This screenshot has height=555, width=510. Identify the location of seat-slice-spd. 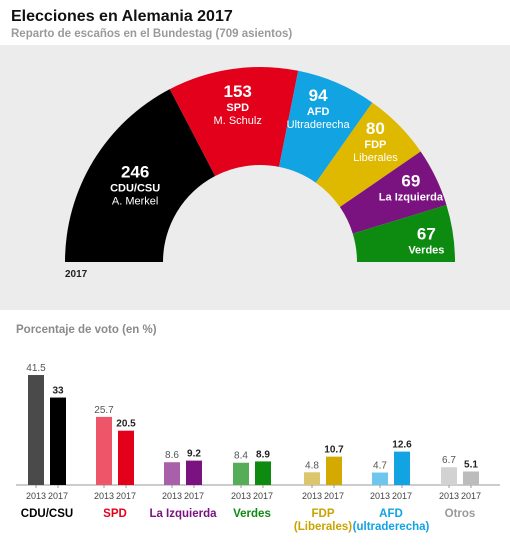
(234, 121).